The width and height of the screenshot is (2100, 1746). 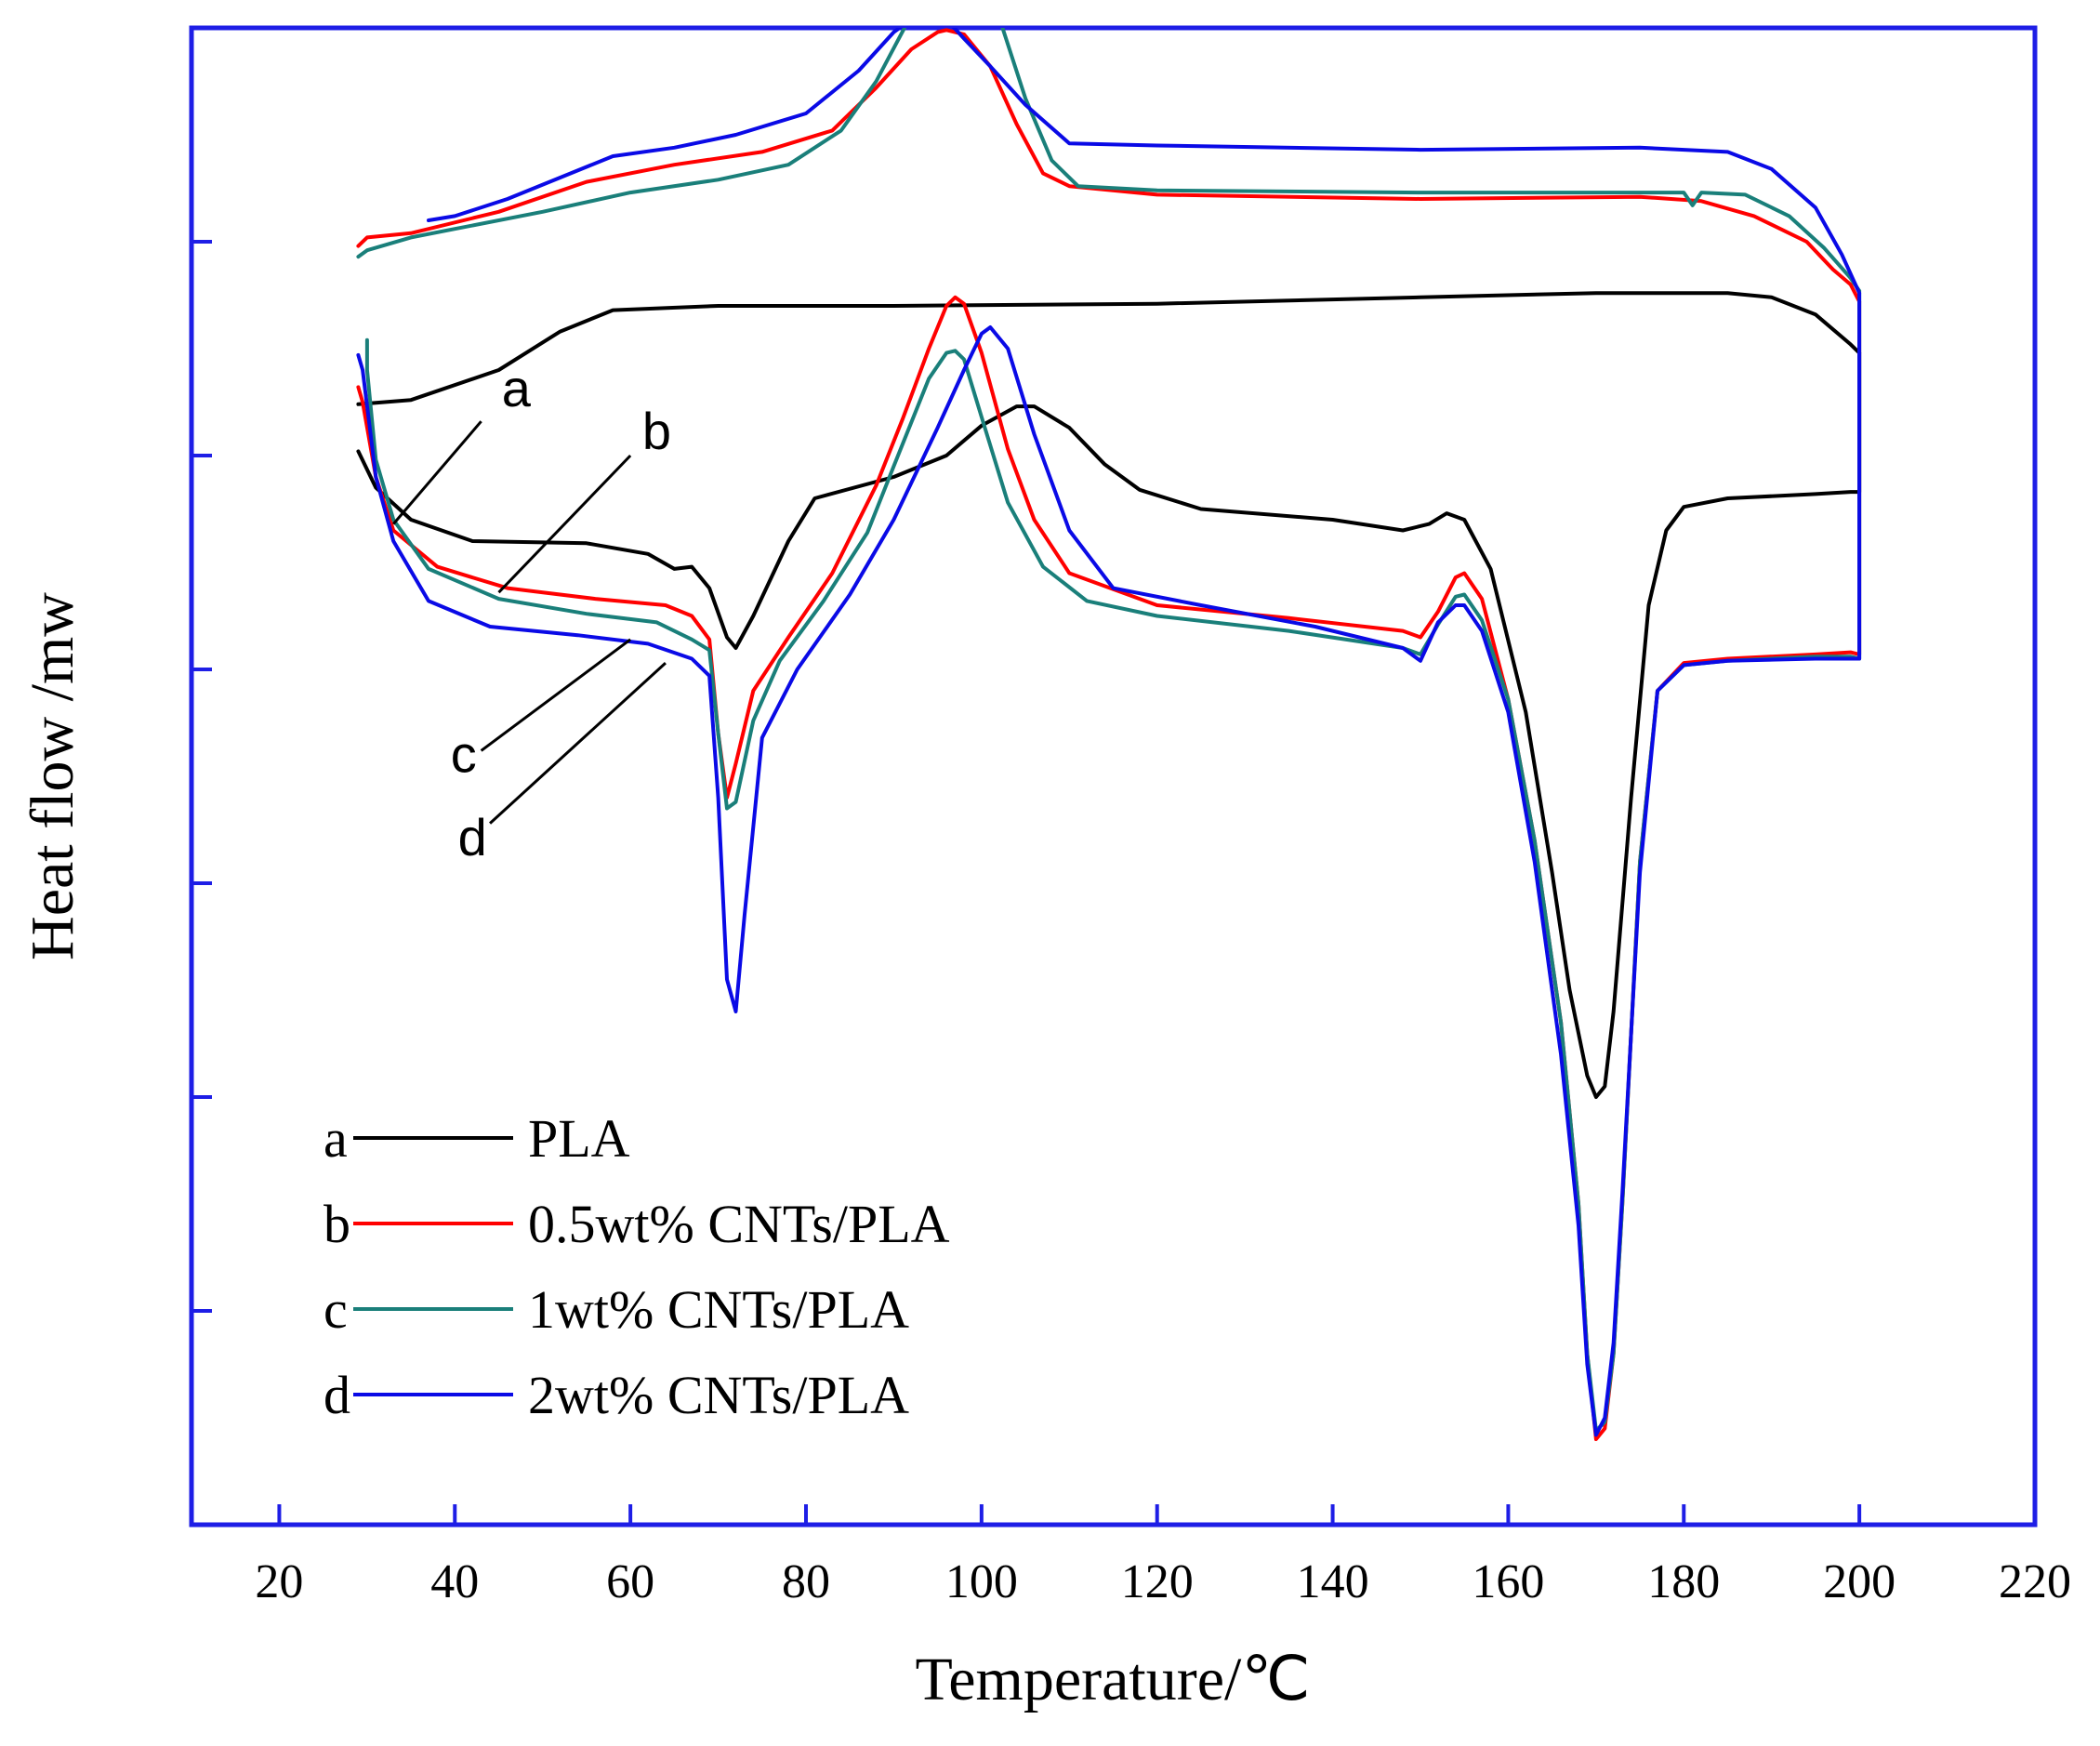 What do you see at coordinates (337, 1224) in the screenshot?
I see `legend-letter-b: b` at bounding box center [337, 1224].